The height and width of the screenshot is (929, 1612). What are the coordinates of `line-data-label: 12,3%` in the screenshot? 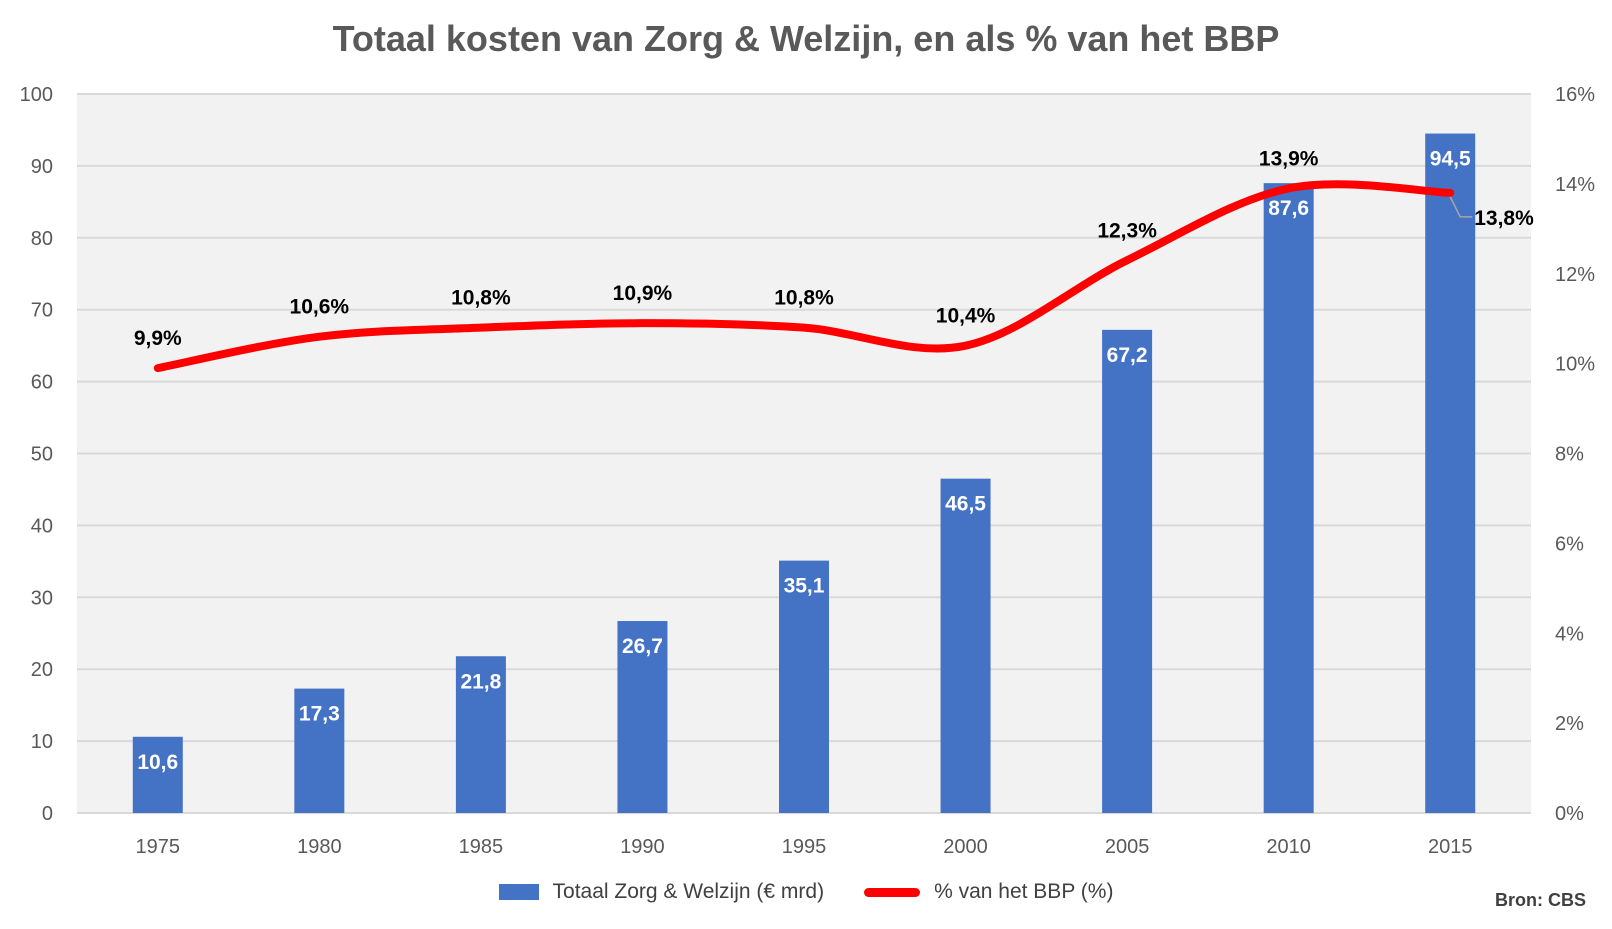 It's located at (1127, 230).